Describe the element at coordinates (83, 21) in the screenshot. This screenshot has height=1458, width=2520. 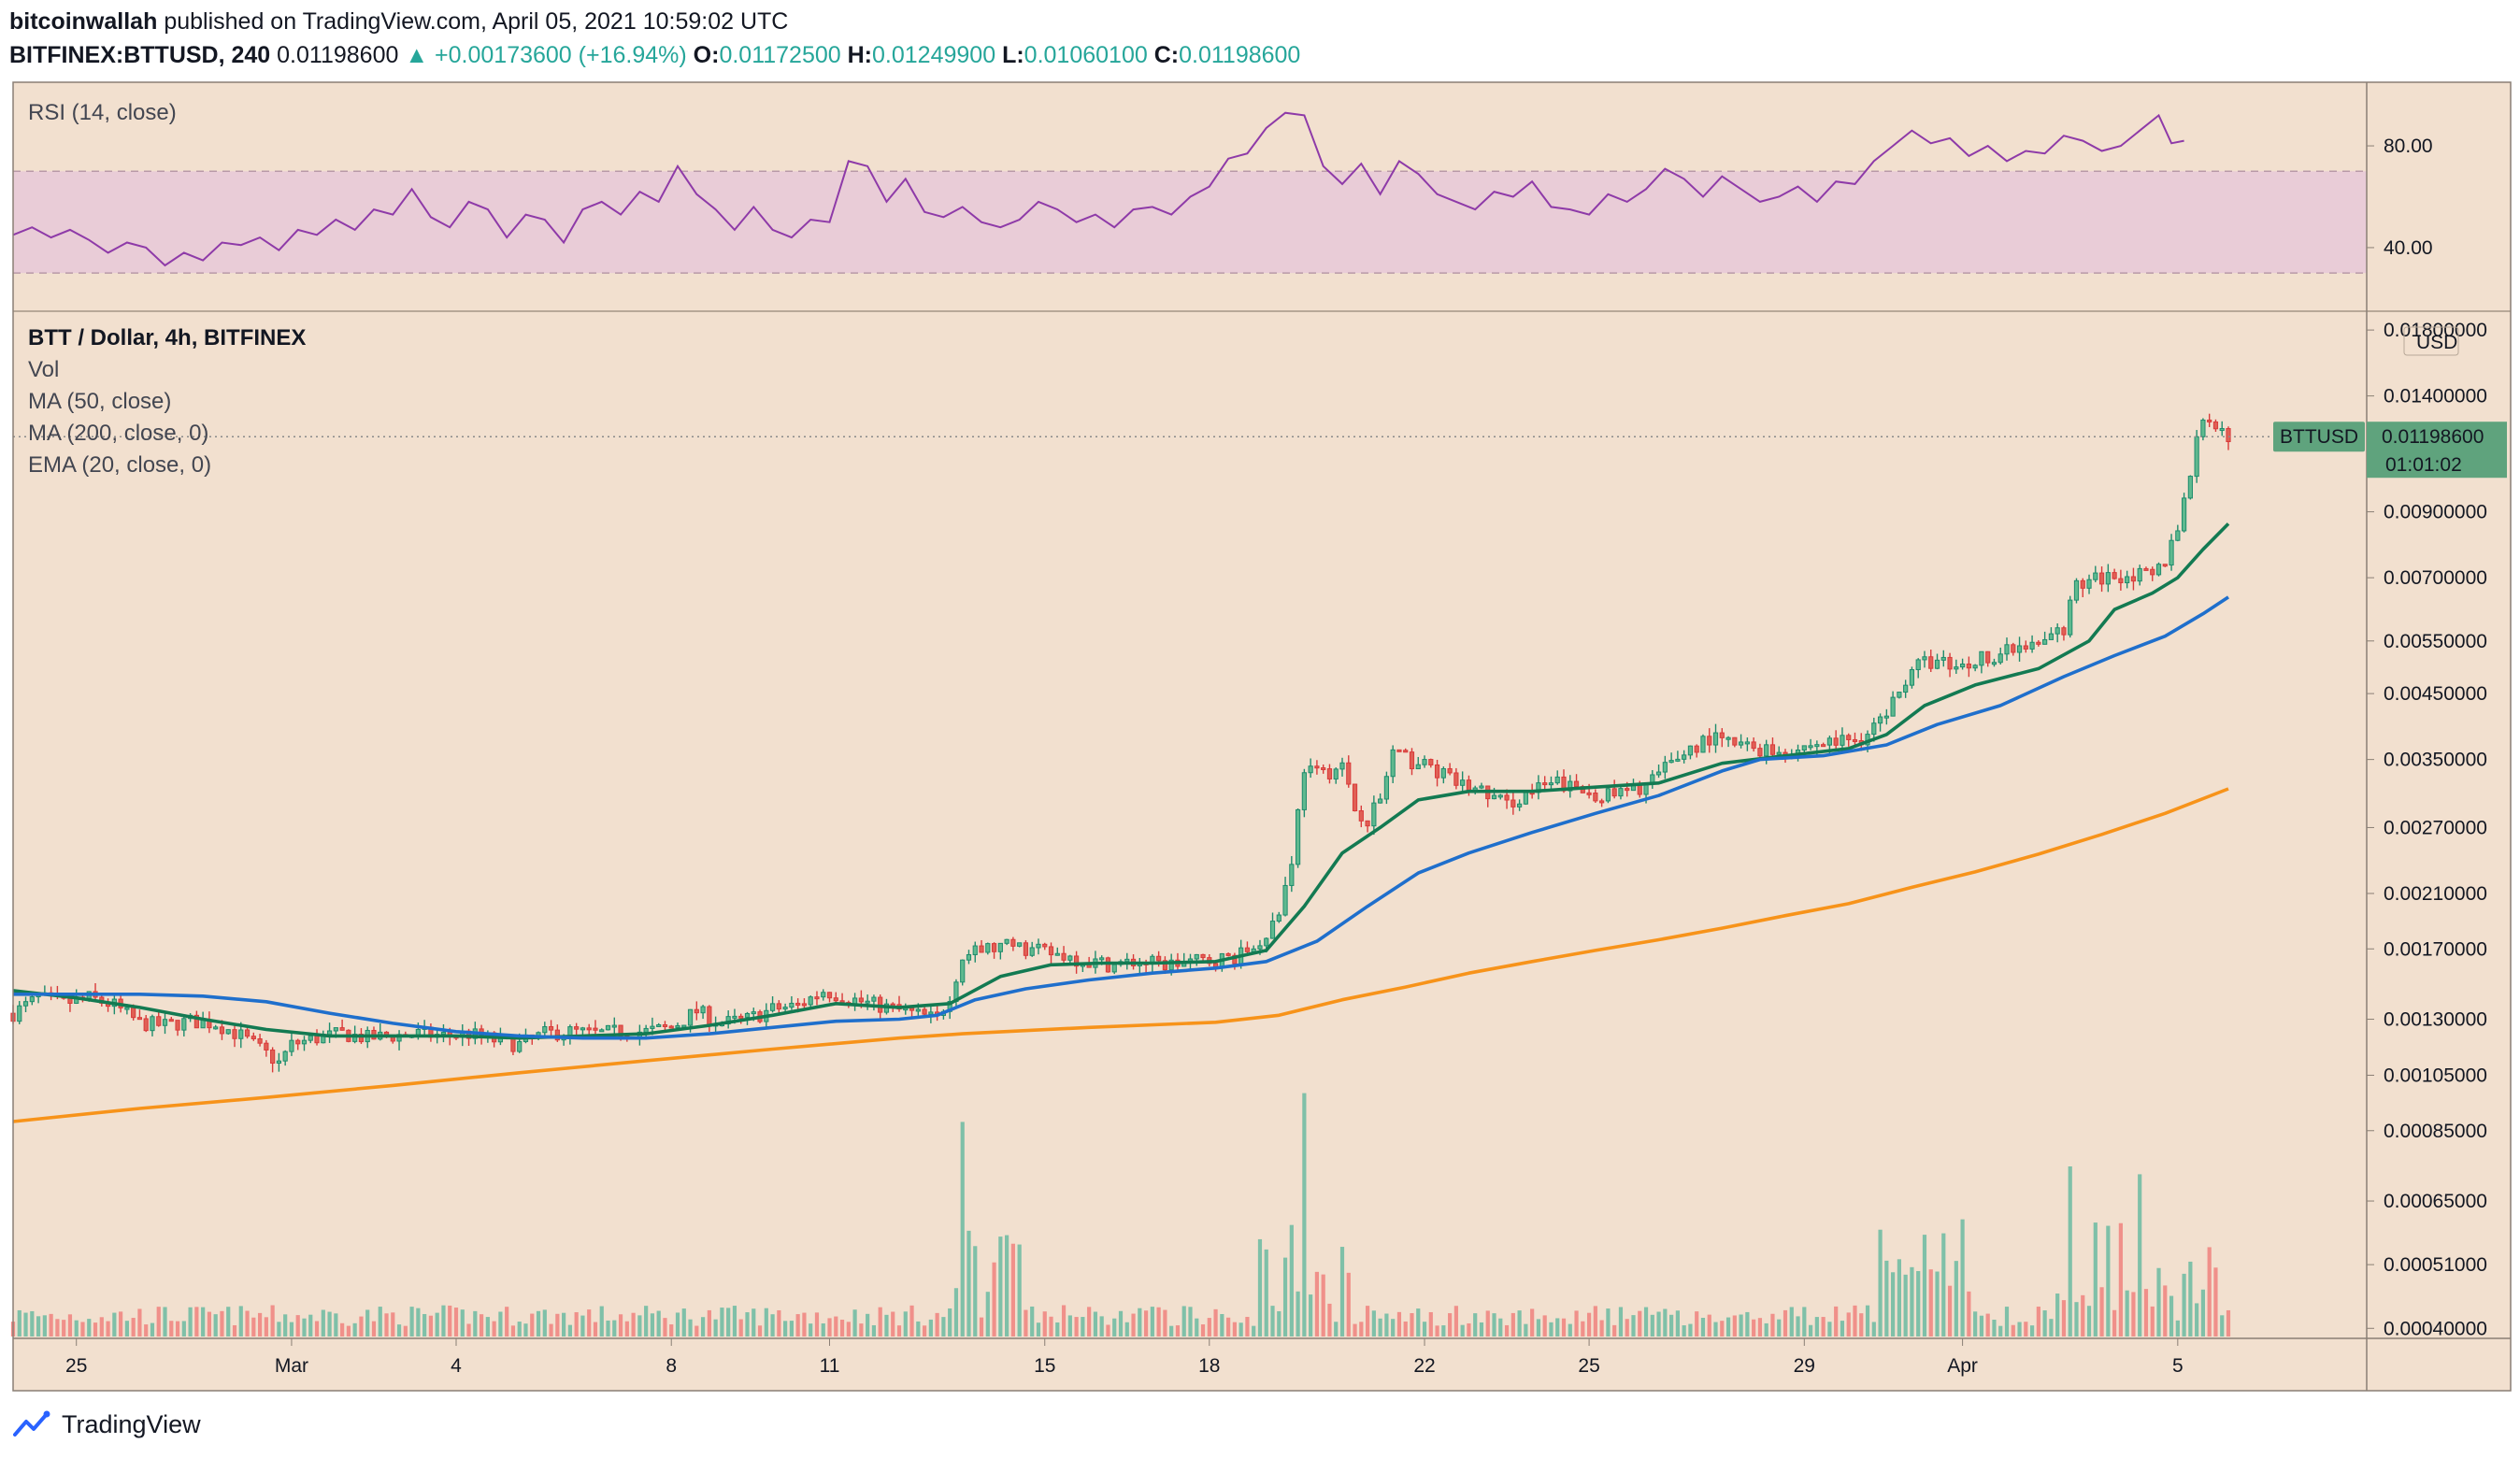
I see `author-name: bitcoinwallah` at that location.